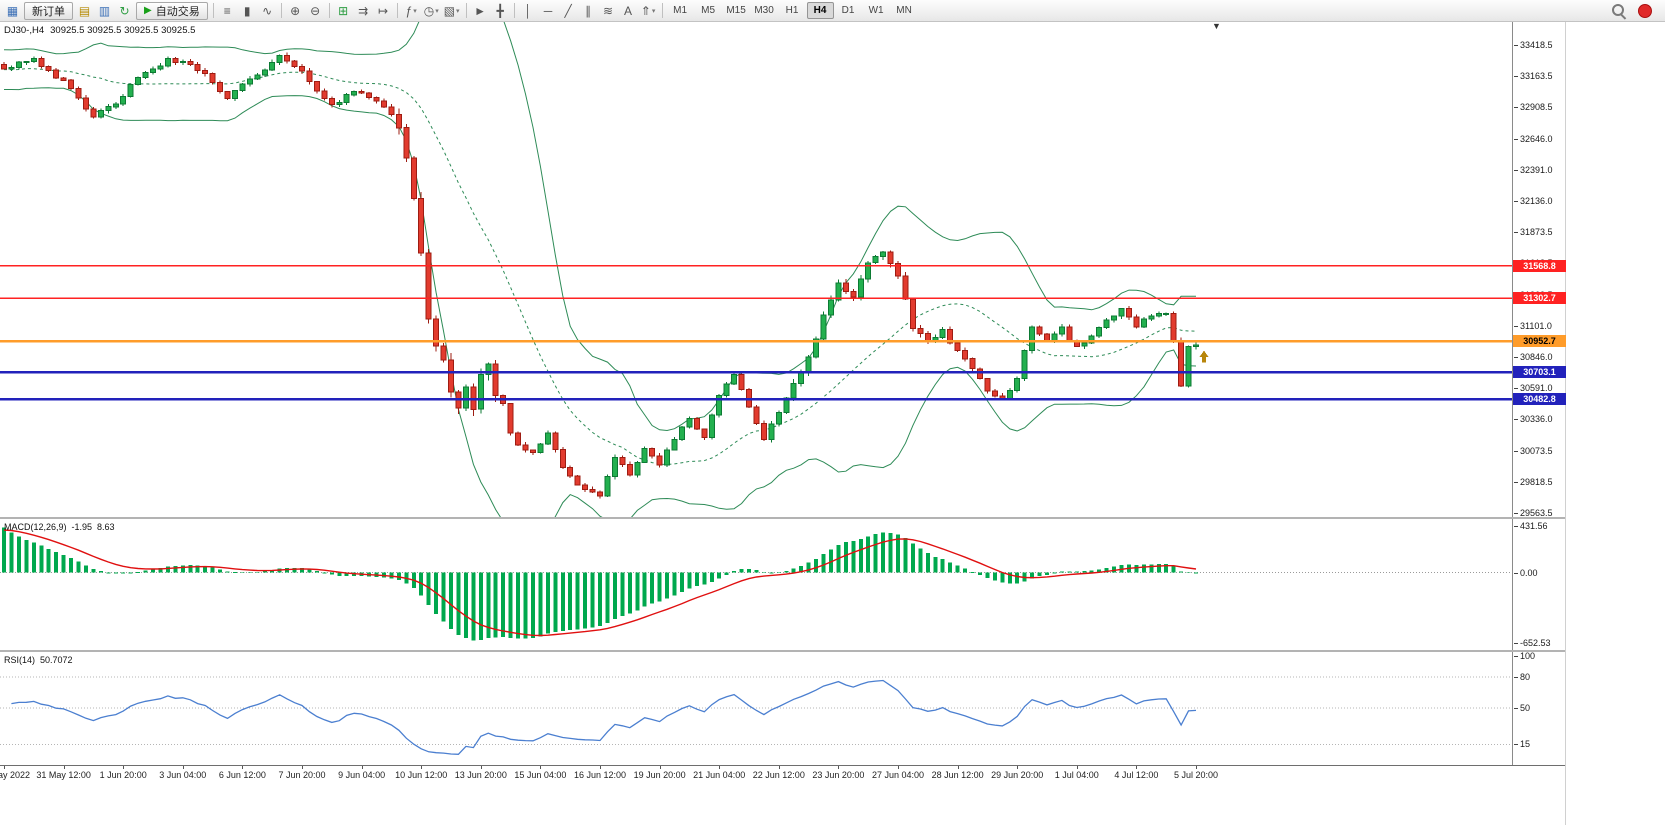 This screenshot has width=1665, height=825. I want to click on ohlc-values: 30925.5 30925.5 30925.5 30925.5, so click(123, 30).